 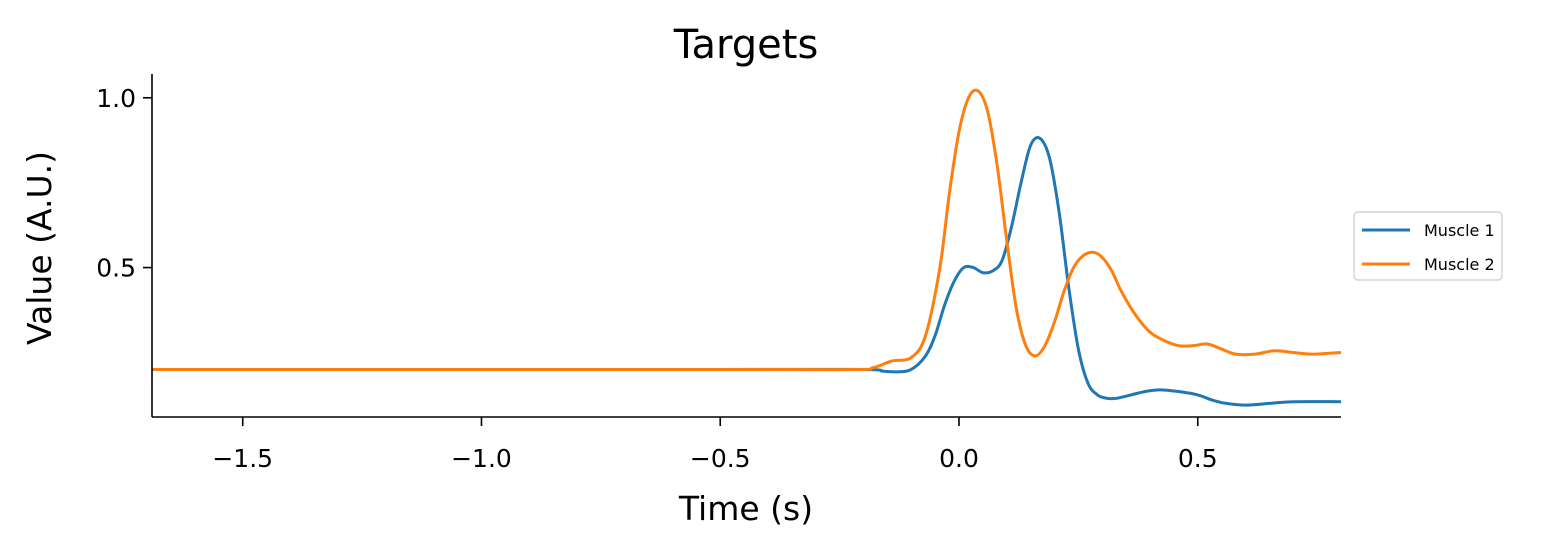 What do you see at coordinates (745, 508) in the screenshot?
I see `x-axis-label: Time (s)` at bounding box center [745, 508].